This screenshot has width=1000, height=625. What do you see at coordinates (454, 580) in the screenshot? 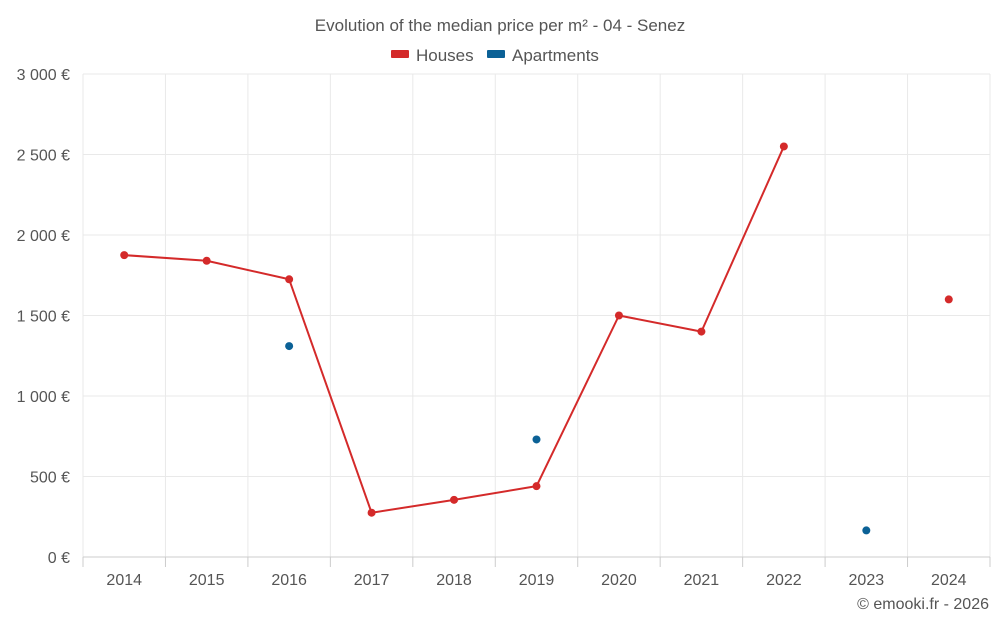
I see `x-tick-label: 2018` at bounding box center [454, 580].